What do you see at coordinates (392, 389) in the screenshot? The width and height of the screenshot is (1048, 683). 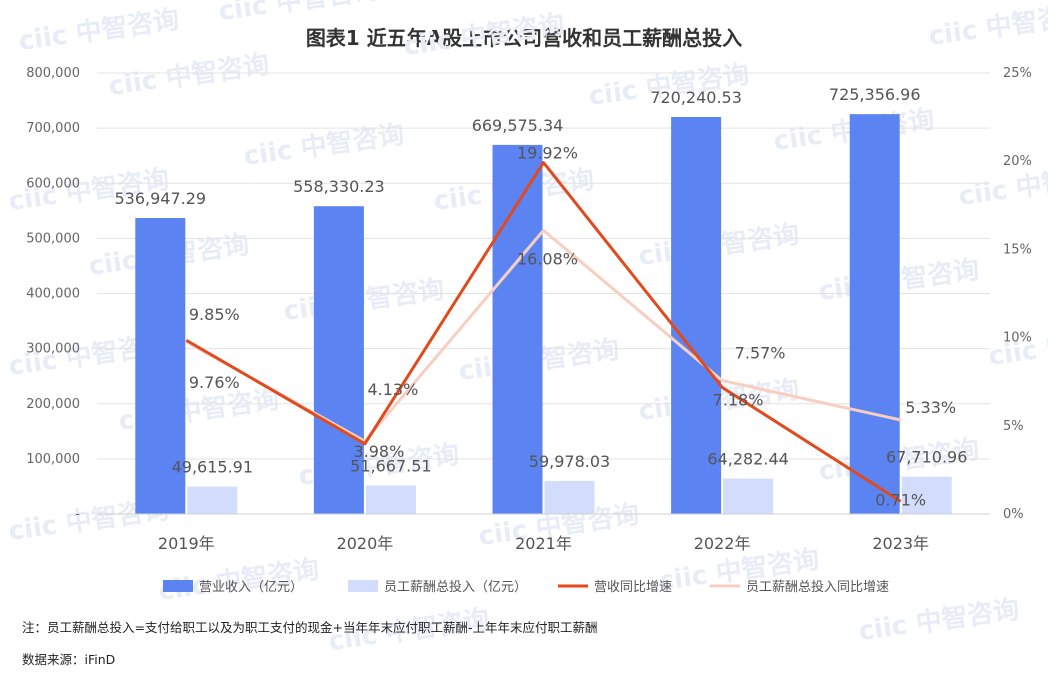 I see `compensation-growth-label: 4.13%` at bounding box center [392, 389].